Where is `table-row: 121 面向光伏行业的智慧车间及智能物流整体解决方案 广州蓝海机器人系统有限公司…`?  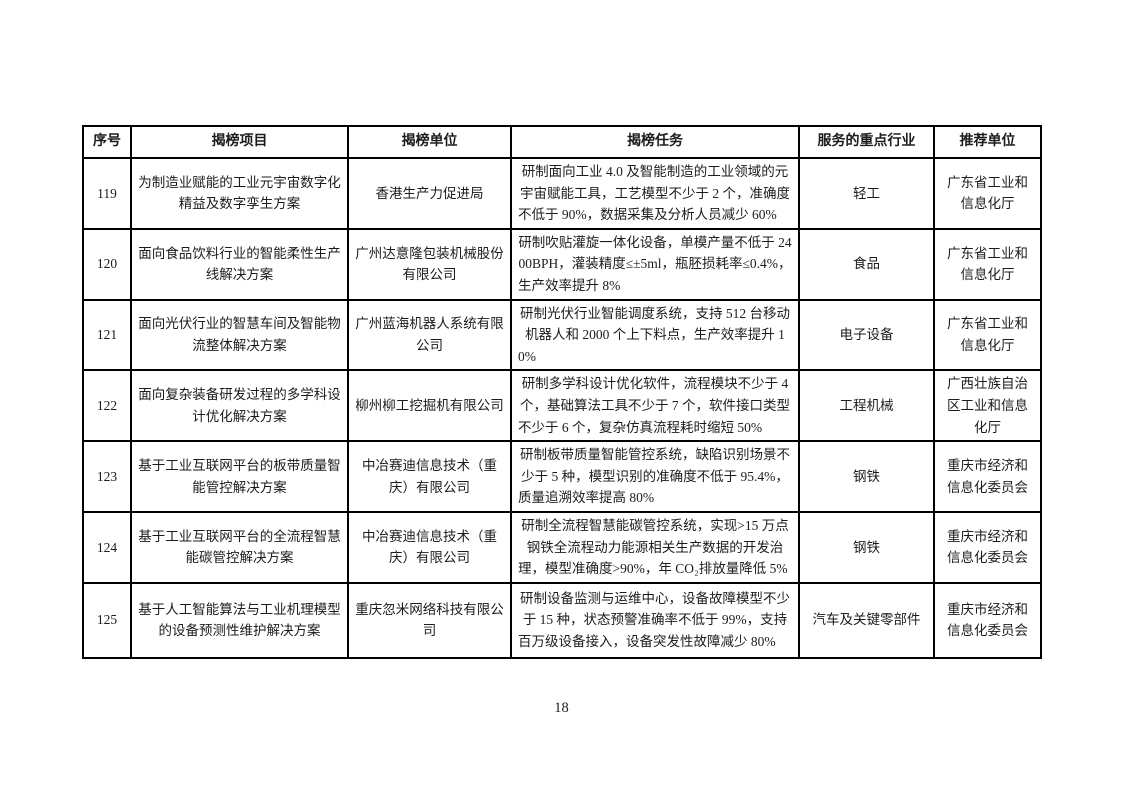 table-row: 121 面向光伏行业的智慧车间及智能物流整体解决方案 广州蓝海机器人系统有限公司… is located at coordinates (562, 335).